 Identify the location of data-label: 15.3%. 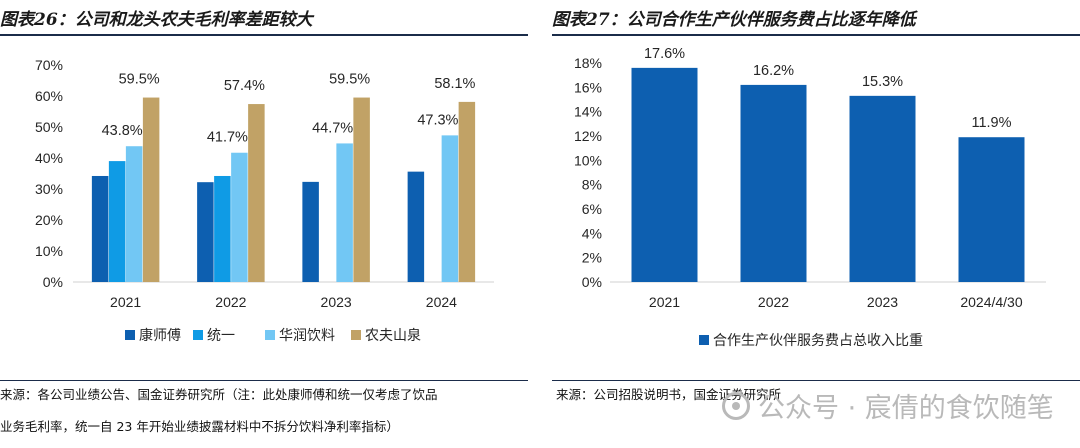
(882, 82).